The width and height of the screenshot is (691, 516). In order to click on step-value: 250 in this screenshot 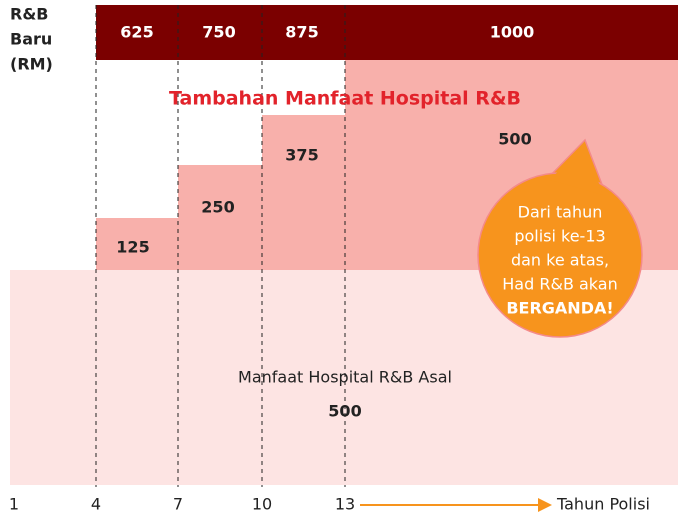, I will do `click(217, 207)`.